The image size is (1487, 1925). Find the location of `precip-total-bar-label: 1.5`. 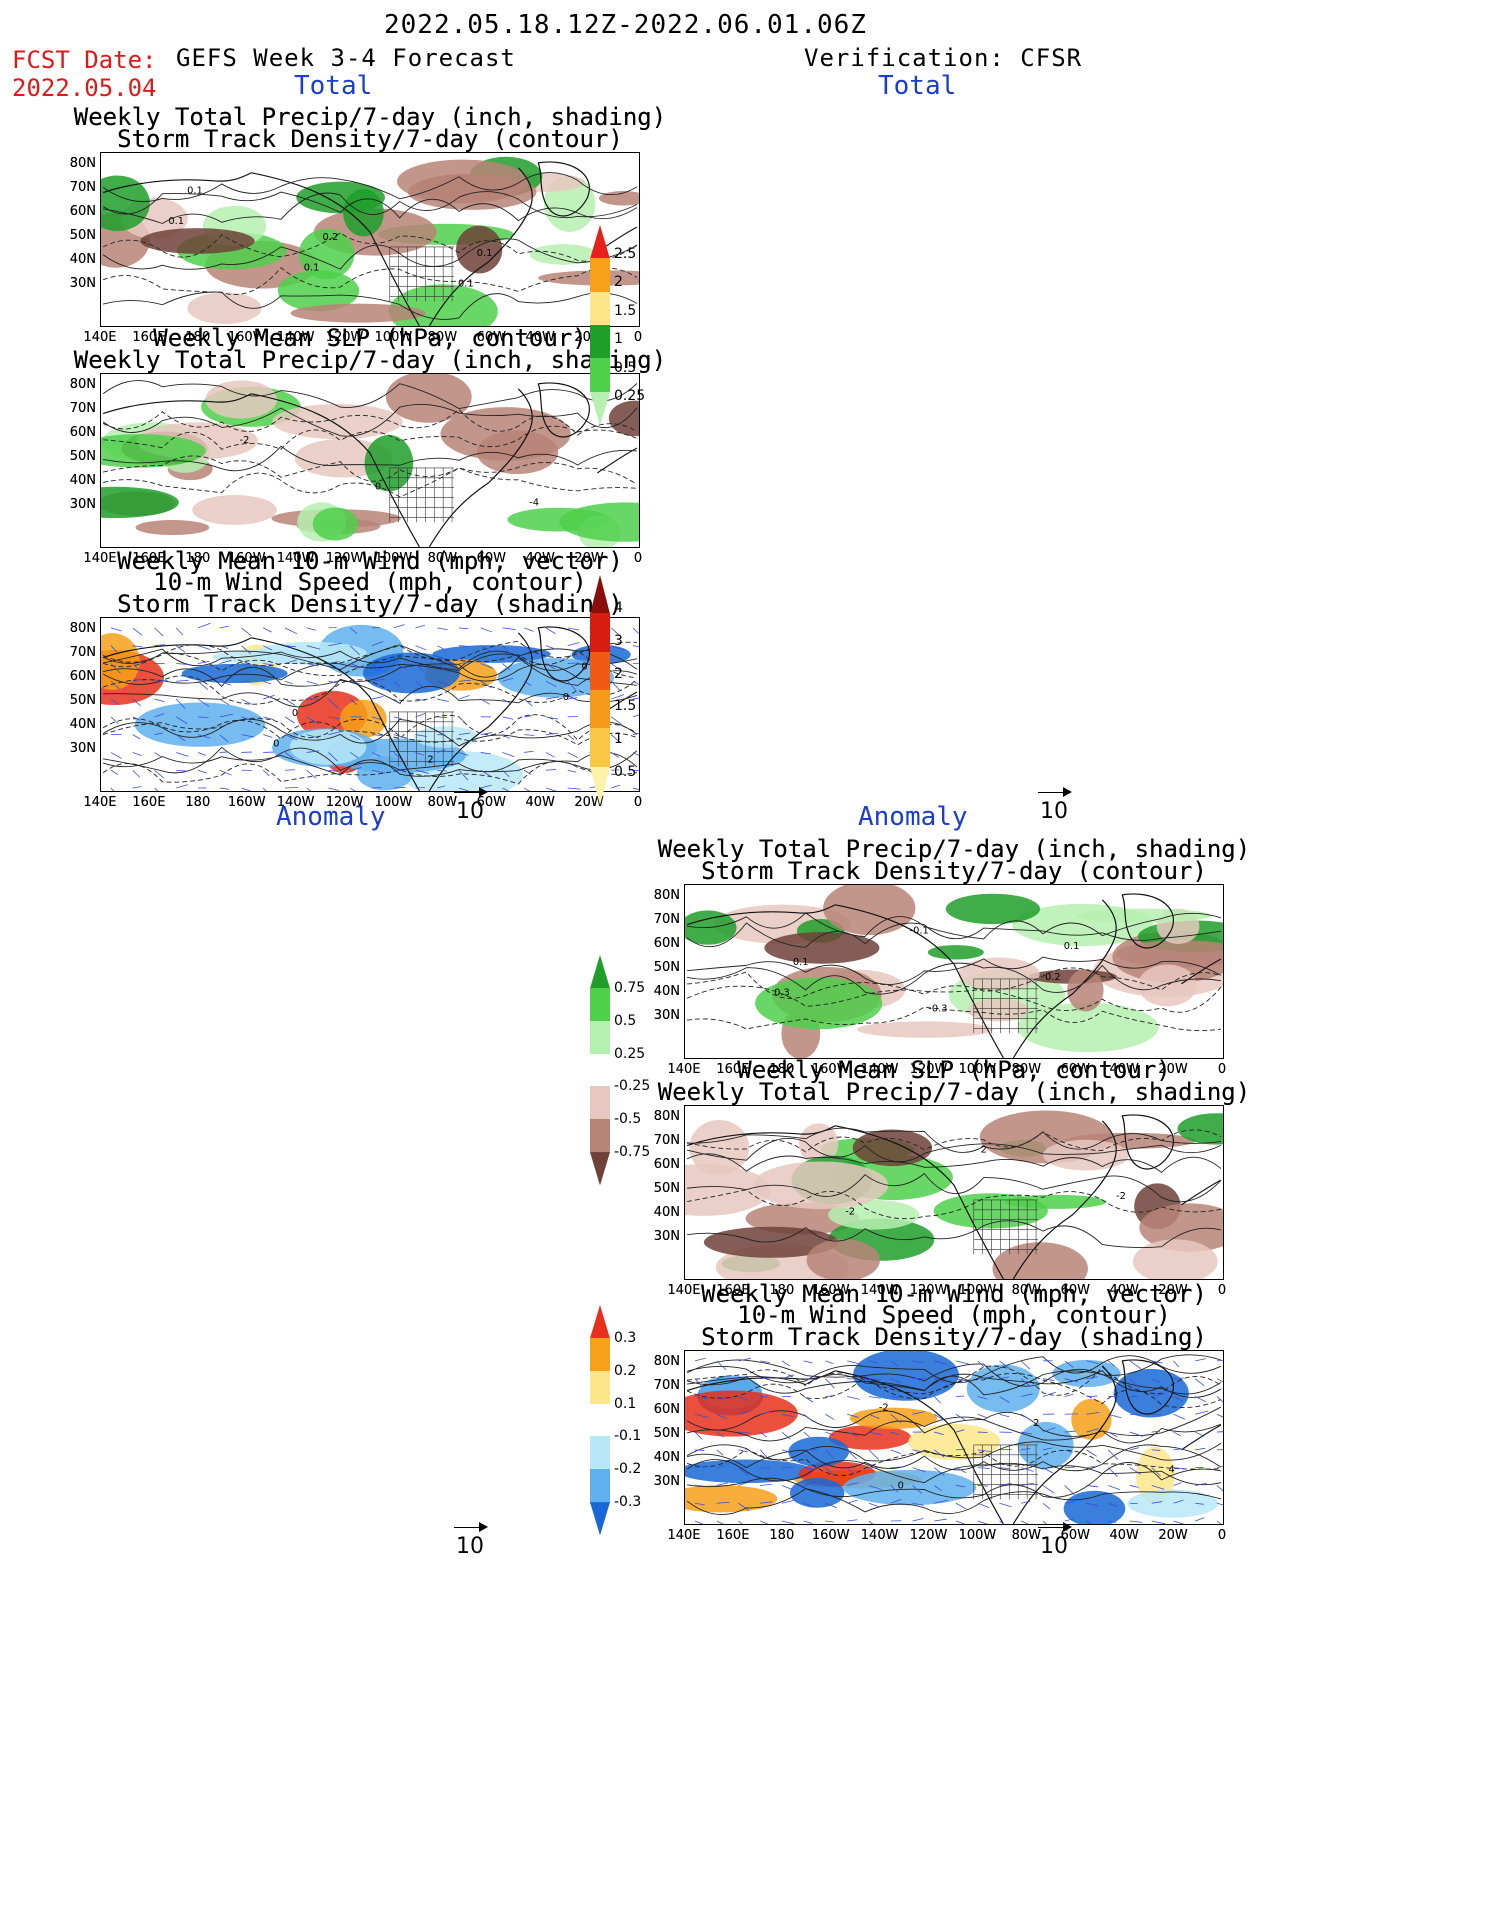

precip-total-bar-label: 1.5 is located at coordinates (625, 310).